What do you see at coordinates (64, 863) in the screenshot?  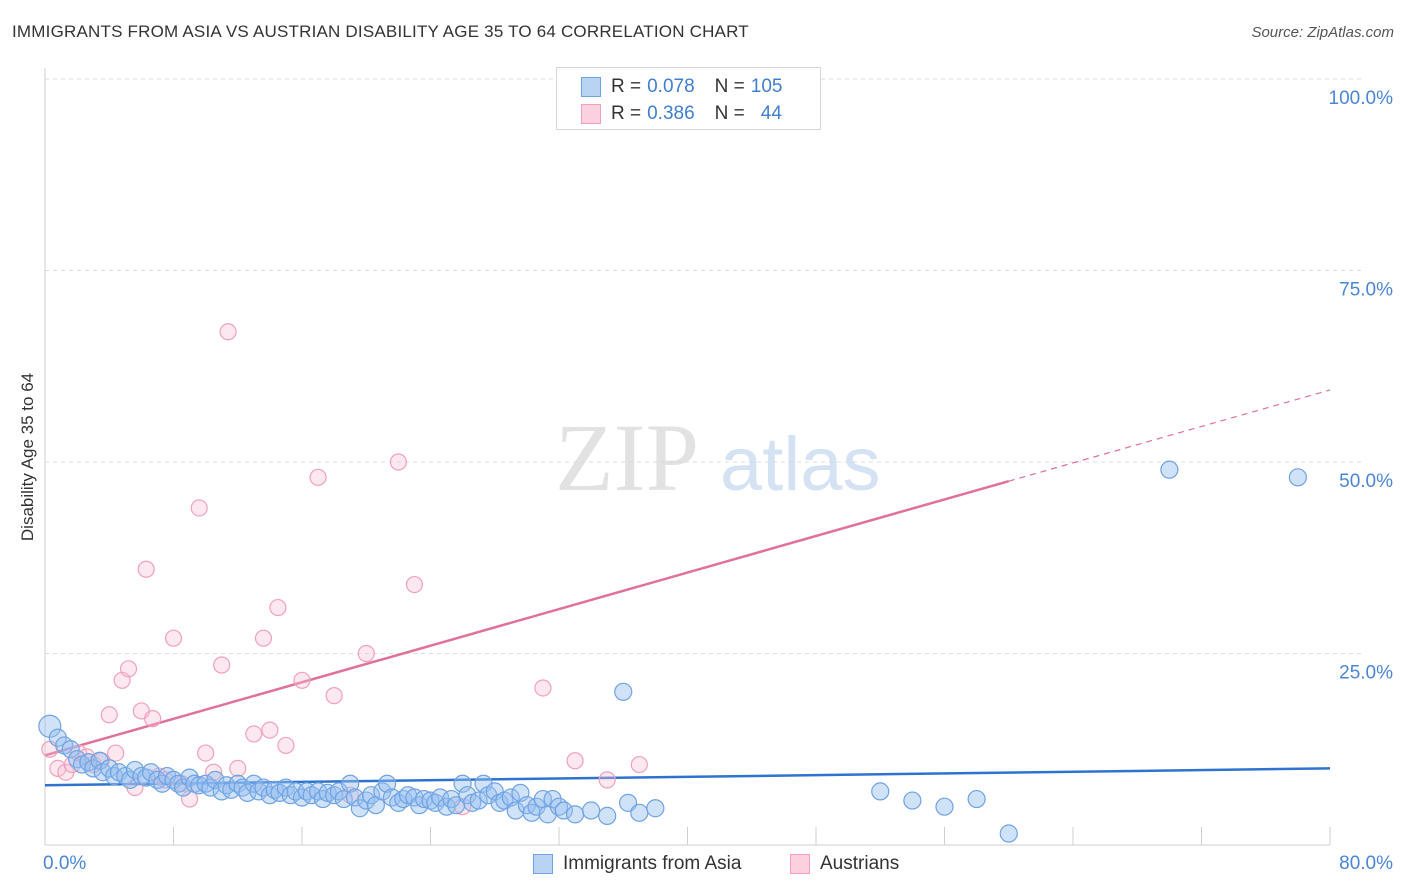 I see `x-tick-label: 0.0%` at bounding box center [64, 863].